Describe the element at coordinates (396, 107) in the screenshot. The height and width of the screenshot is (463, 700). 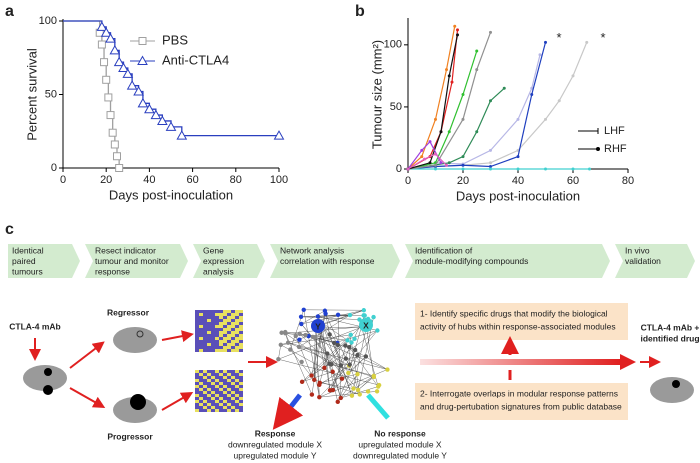
I see `y-tick-label: 50` at that location.